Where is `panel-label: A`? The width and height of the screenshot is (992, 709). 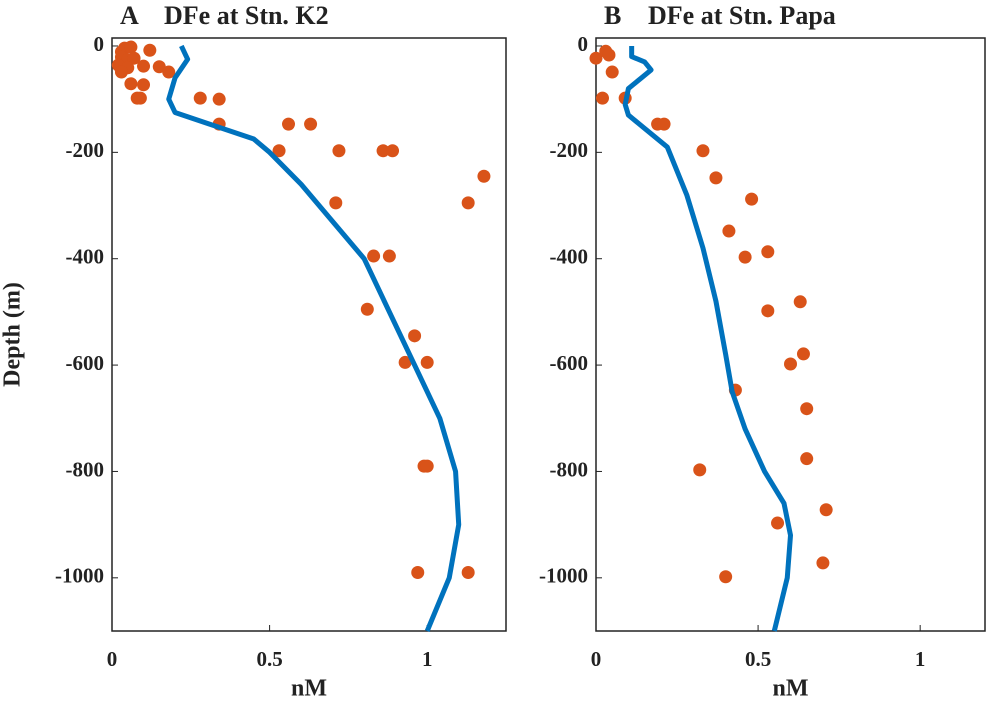 panel-label: A is located at coordinates (129, 15).